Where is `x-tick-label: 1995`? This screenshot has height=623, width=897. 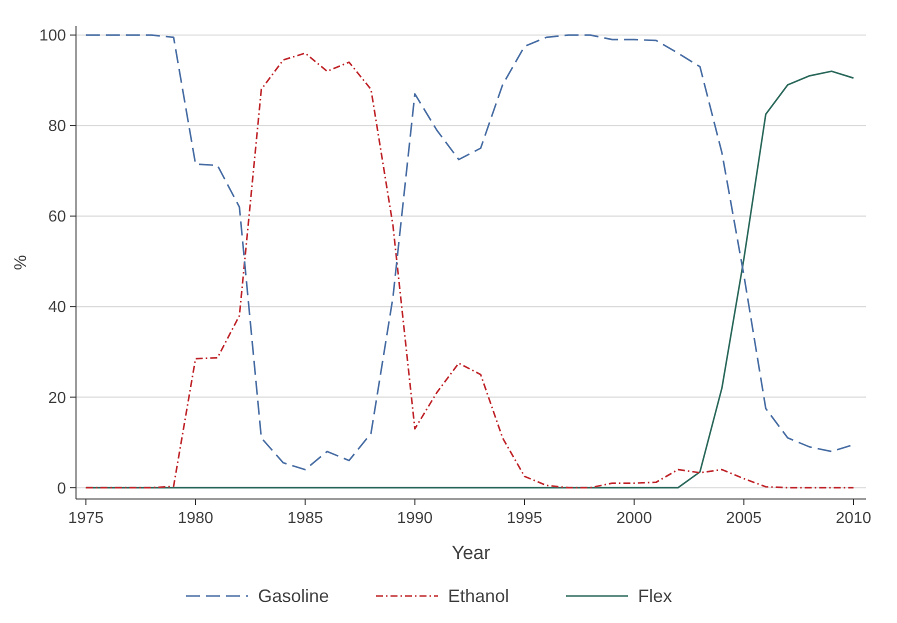 x-tick-label: 1995 is located at coordinates (524, 518).